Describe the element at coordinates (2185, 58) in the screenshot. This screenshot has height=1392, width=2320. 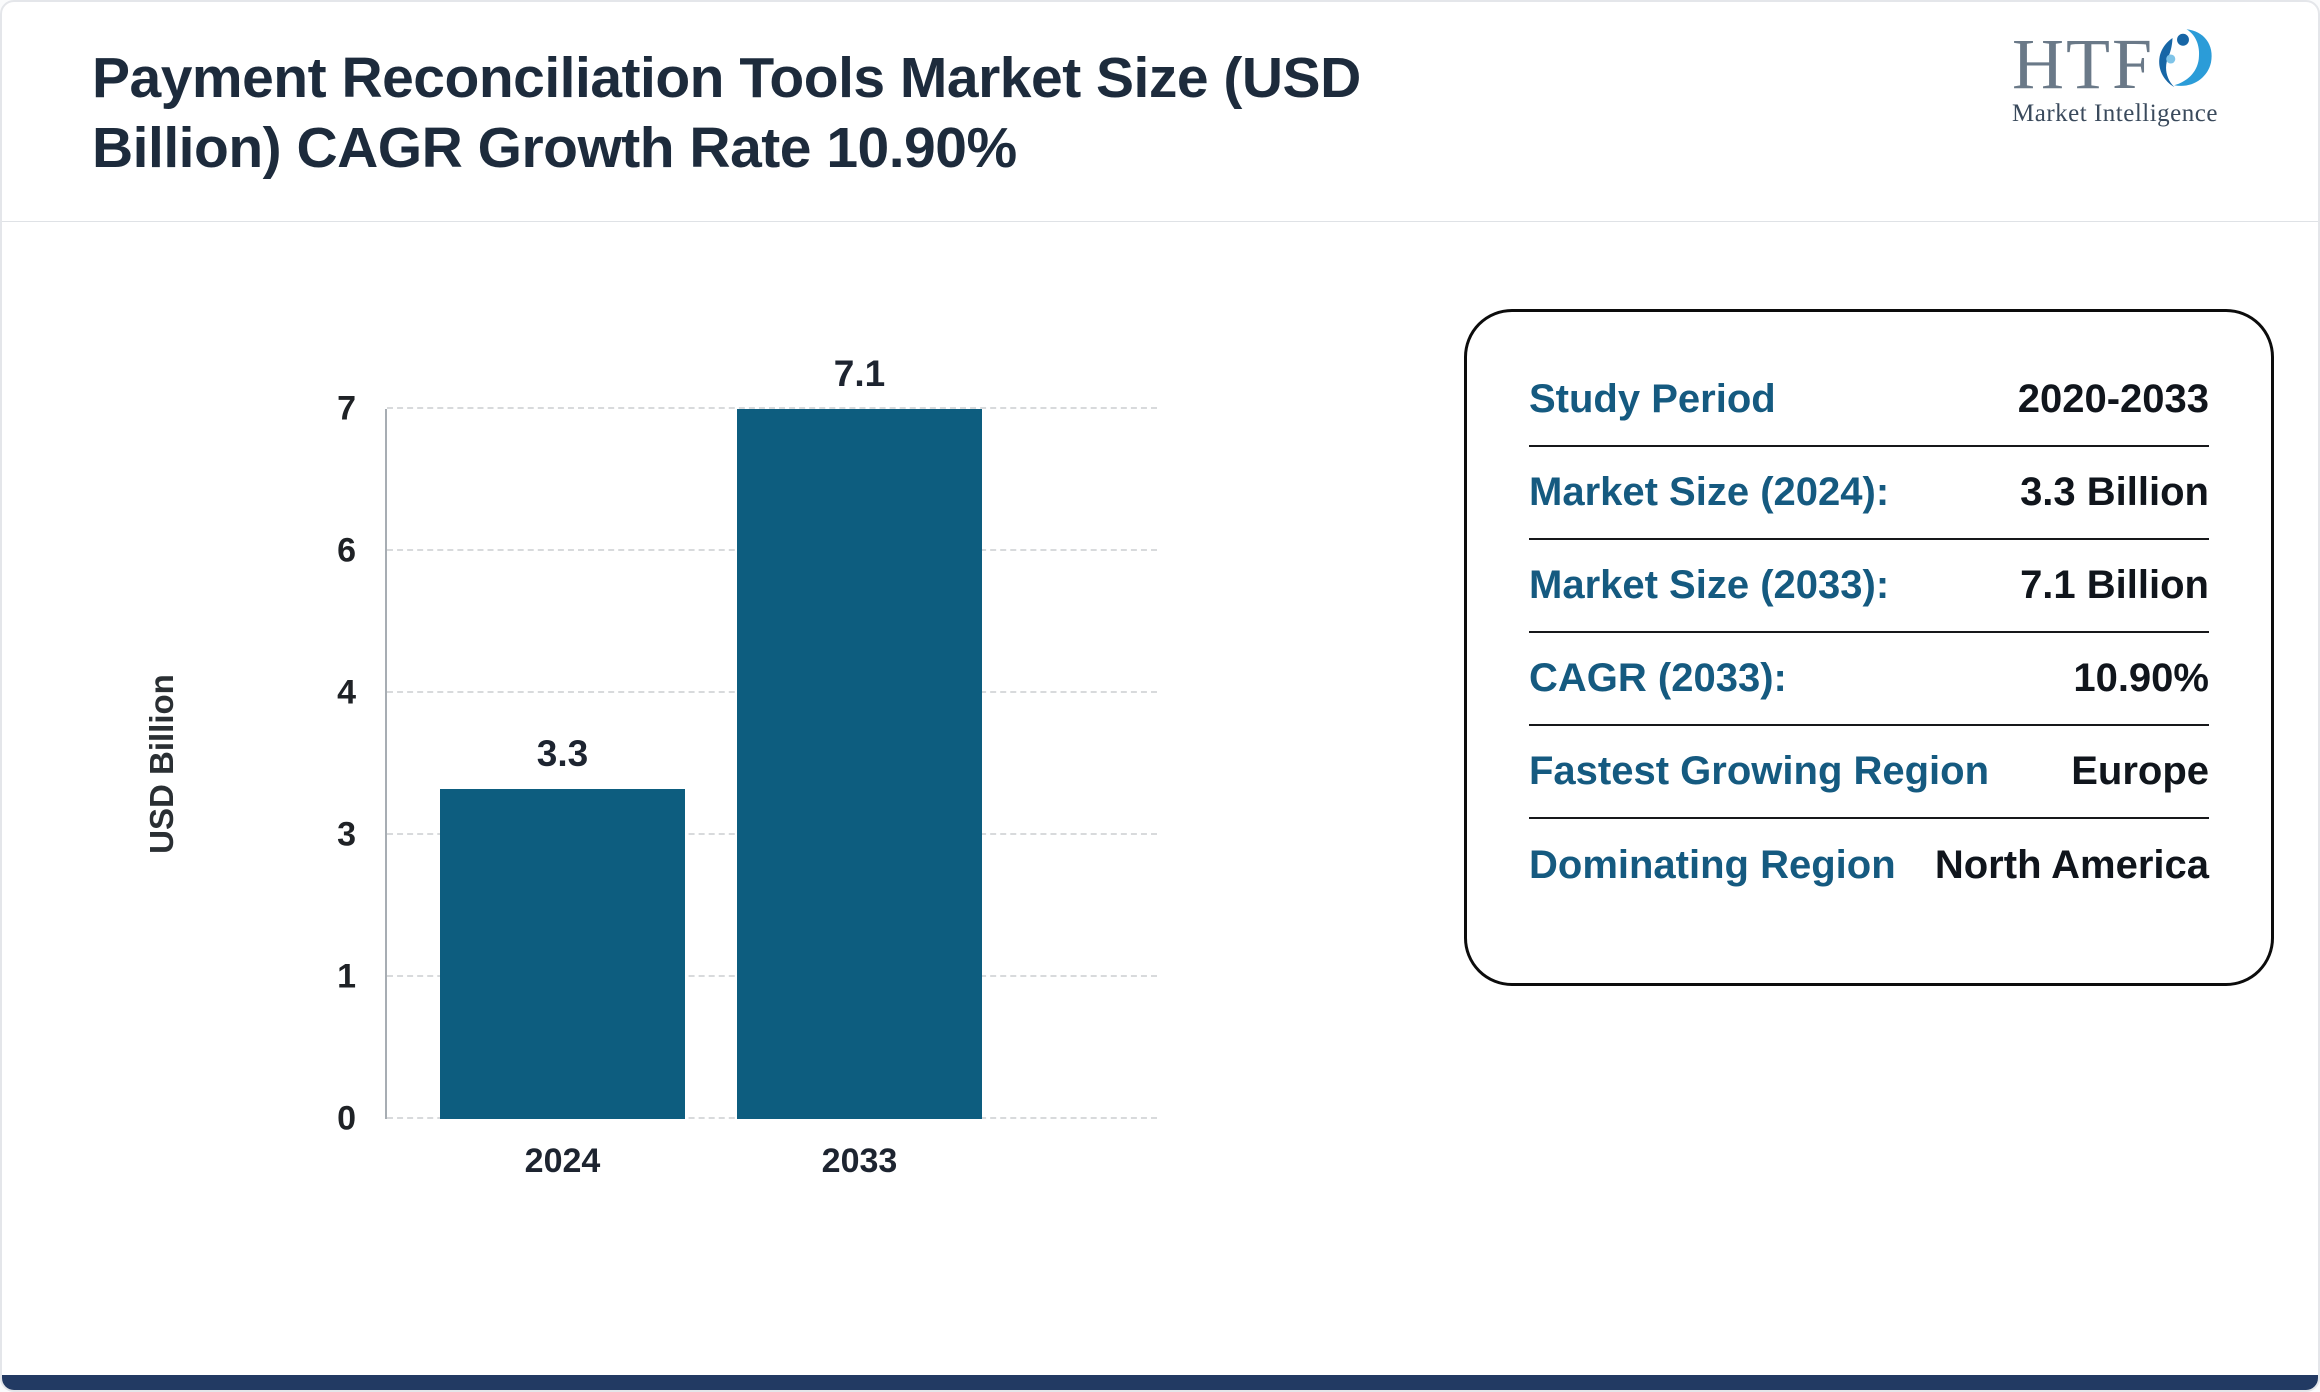
I see `htf-logo-icon` at that location.